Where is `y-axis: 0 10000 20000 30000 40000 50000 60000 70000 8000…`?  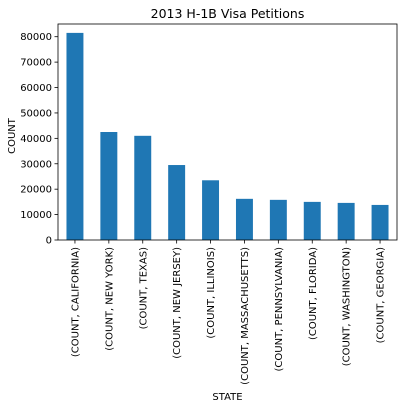
y-axis: 0 10000 20000 30000 40000 50000 60000 70000 8000… is located at coordinates (39, 139).